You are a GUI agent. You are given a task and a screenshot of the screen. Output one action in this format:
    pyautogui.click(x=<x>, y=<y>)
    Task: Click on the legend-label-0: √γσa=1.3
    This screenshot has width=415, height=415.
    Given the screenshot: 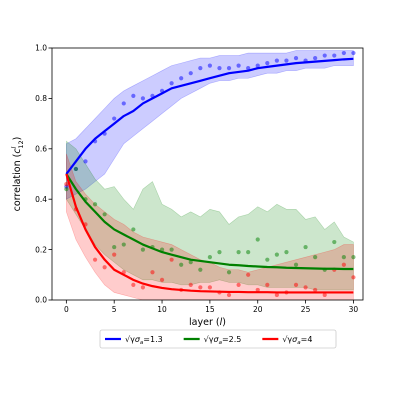 What is the action you would take?
    pyautogui.click(x=144, y=340)
    